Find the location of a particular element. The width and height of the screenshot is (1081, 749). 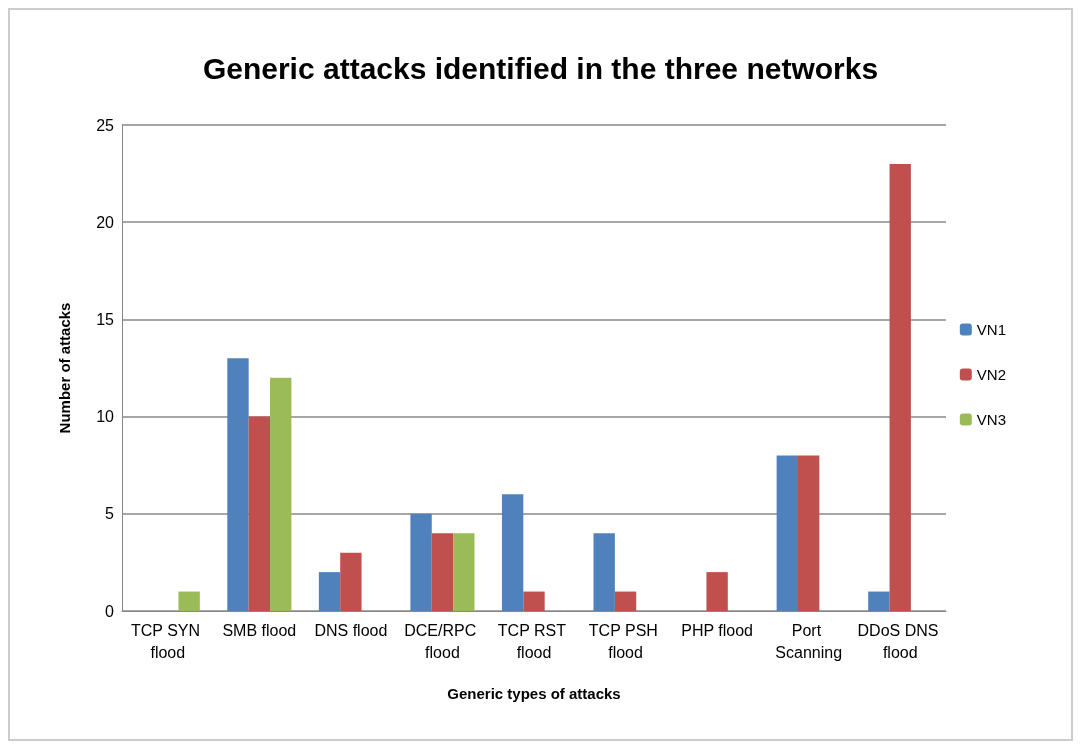

legend-label: VN2 is located at coordinates (991, 374).